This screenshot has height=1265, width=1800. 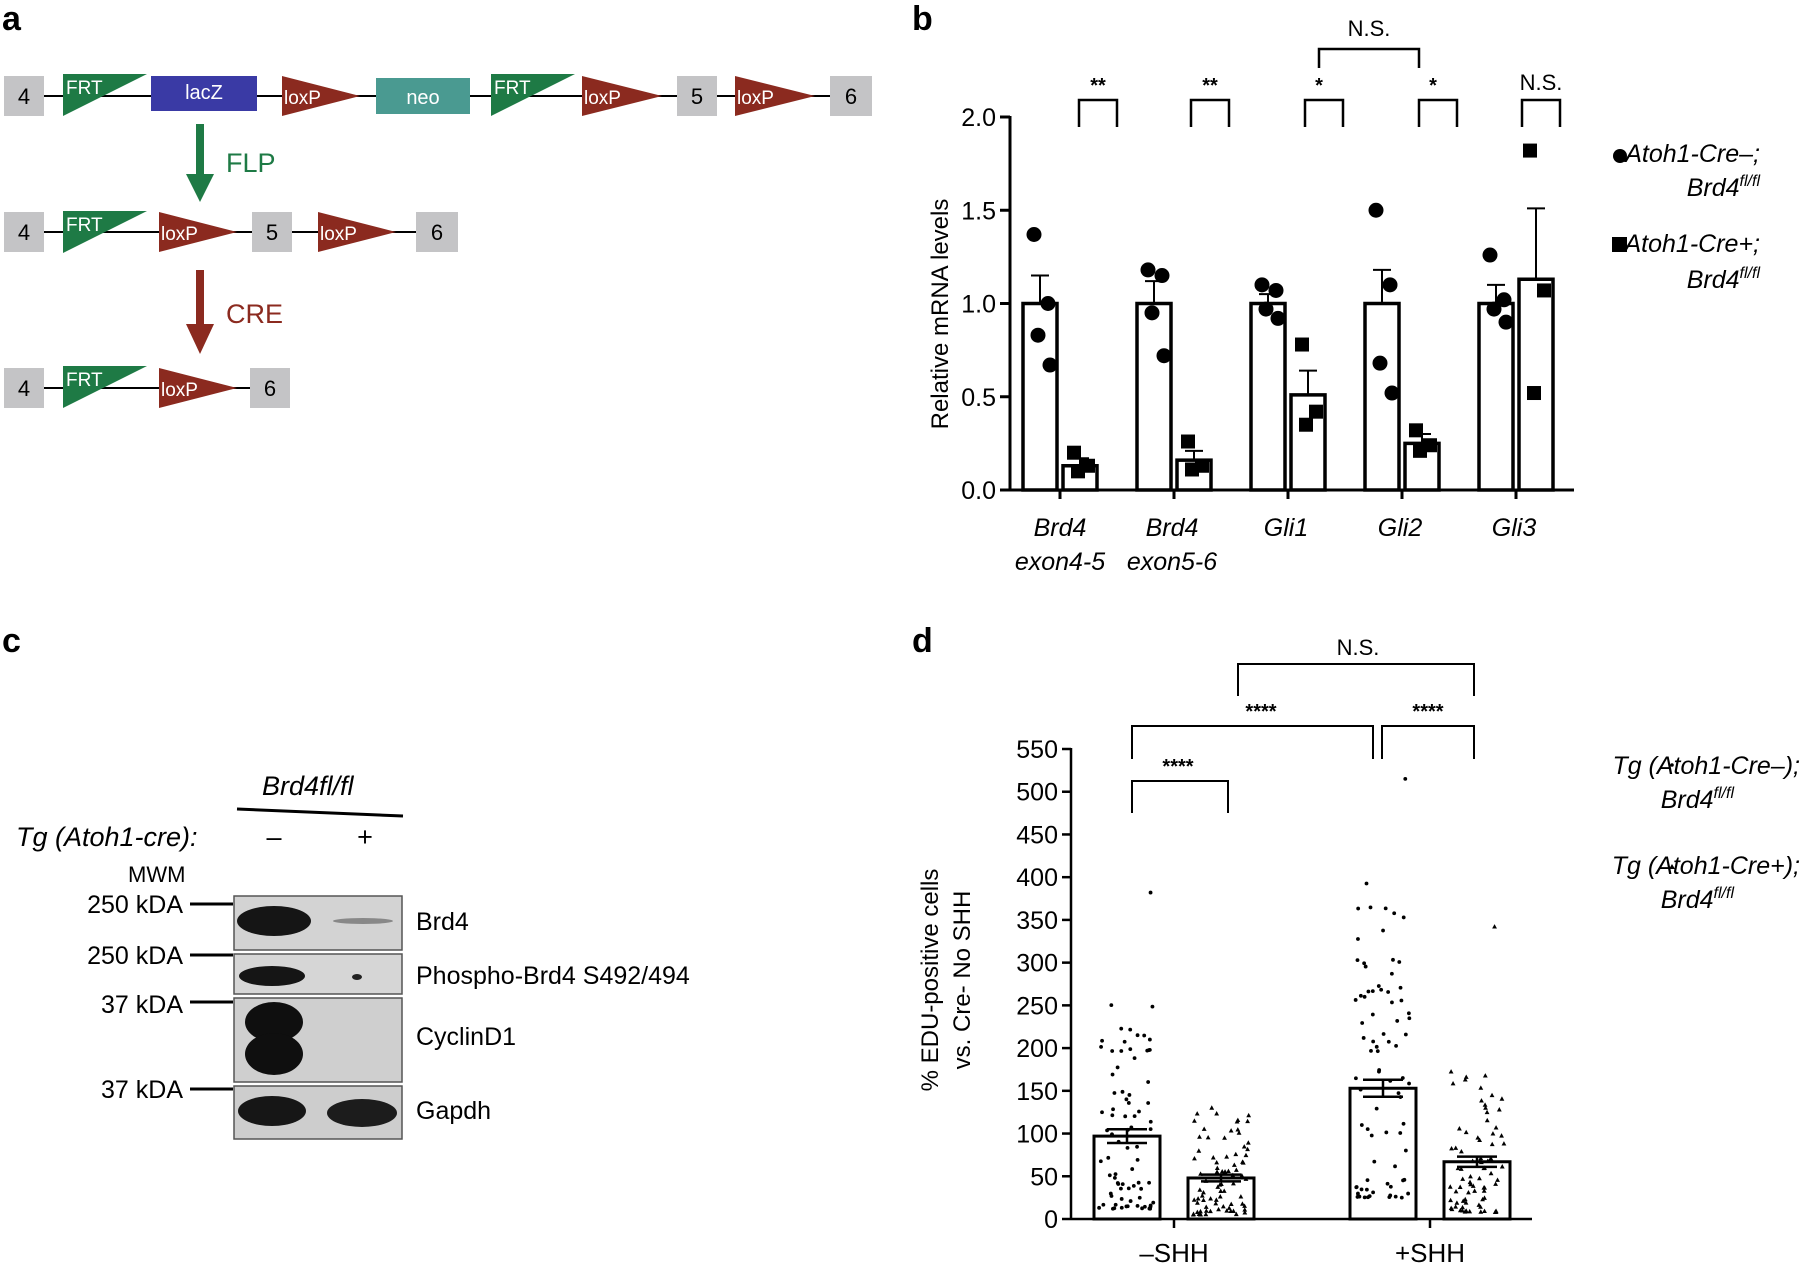 What do you see at coordinates (1319, 86) in the screenshot?
I see `b-sig-label-3: *` at bounding box center [1319, 86].